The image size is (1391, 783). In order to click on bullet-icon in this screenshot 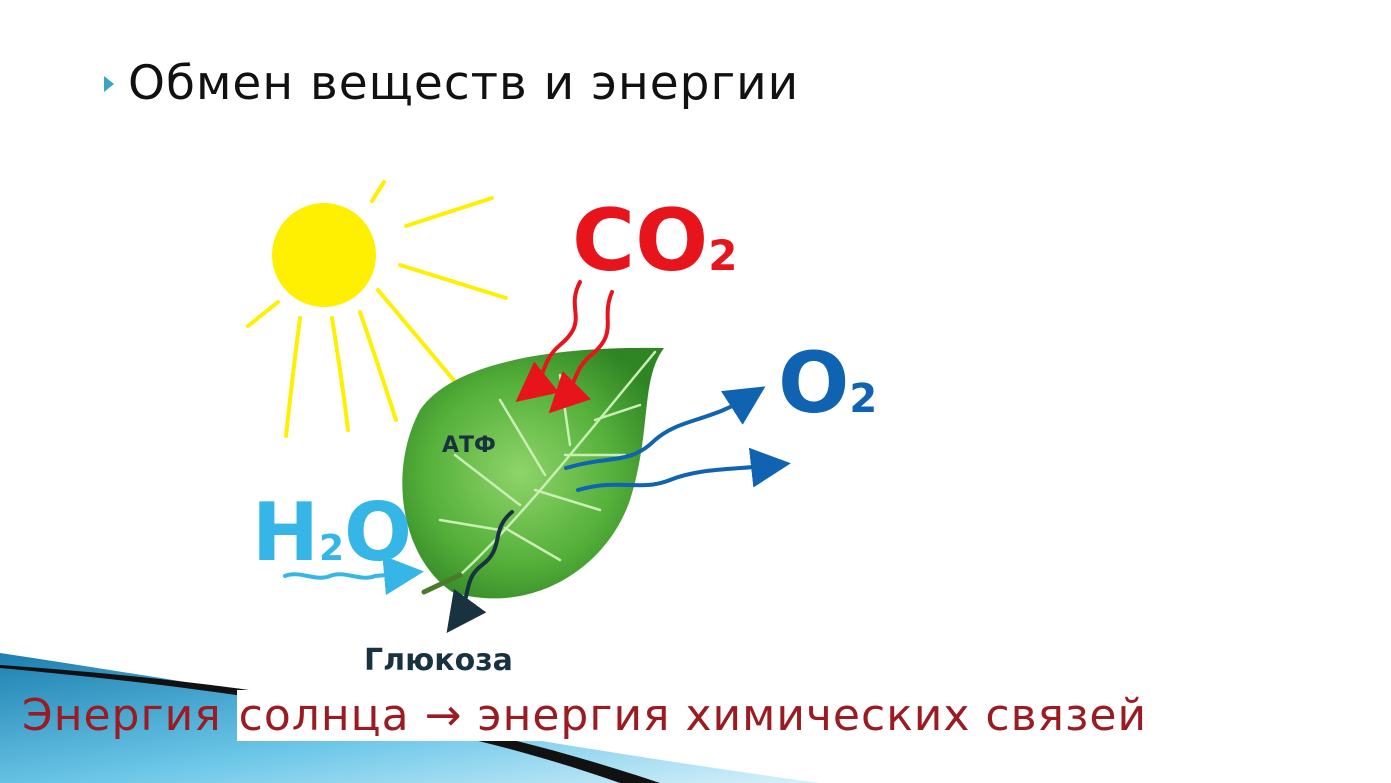, I will do `click(109, 83)`.